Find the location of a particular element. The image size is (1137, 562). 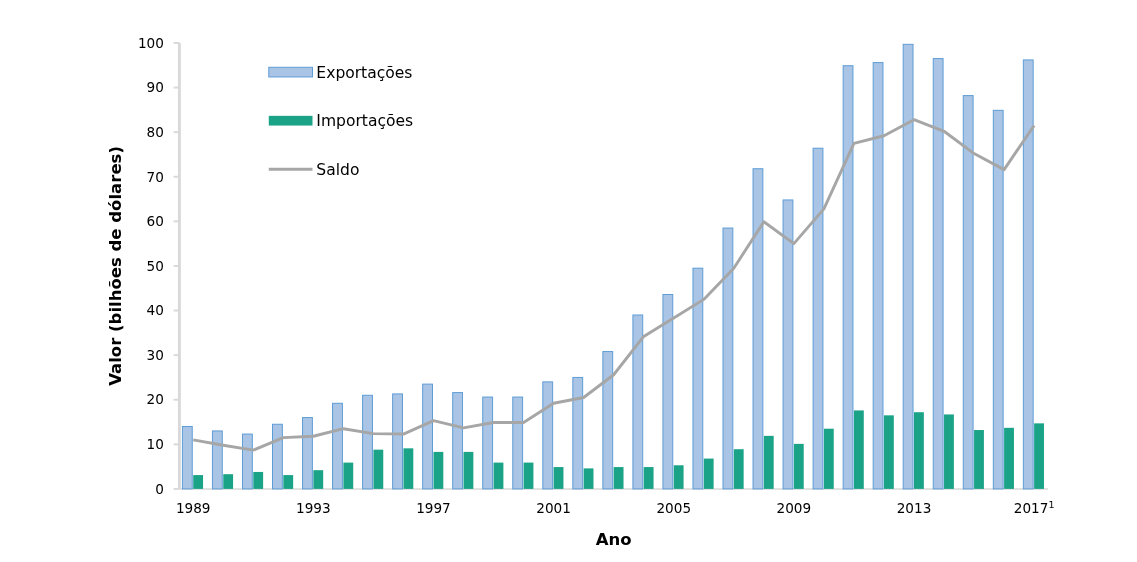

y-tick-label: 10 is located at coordinates (155, 444).